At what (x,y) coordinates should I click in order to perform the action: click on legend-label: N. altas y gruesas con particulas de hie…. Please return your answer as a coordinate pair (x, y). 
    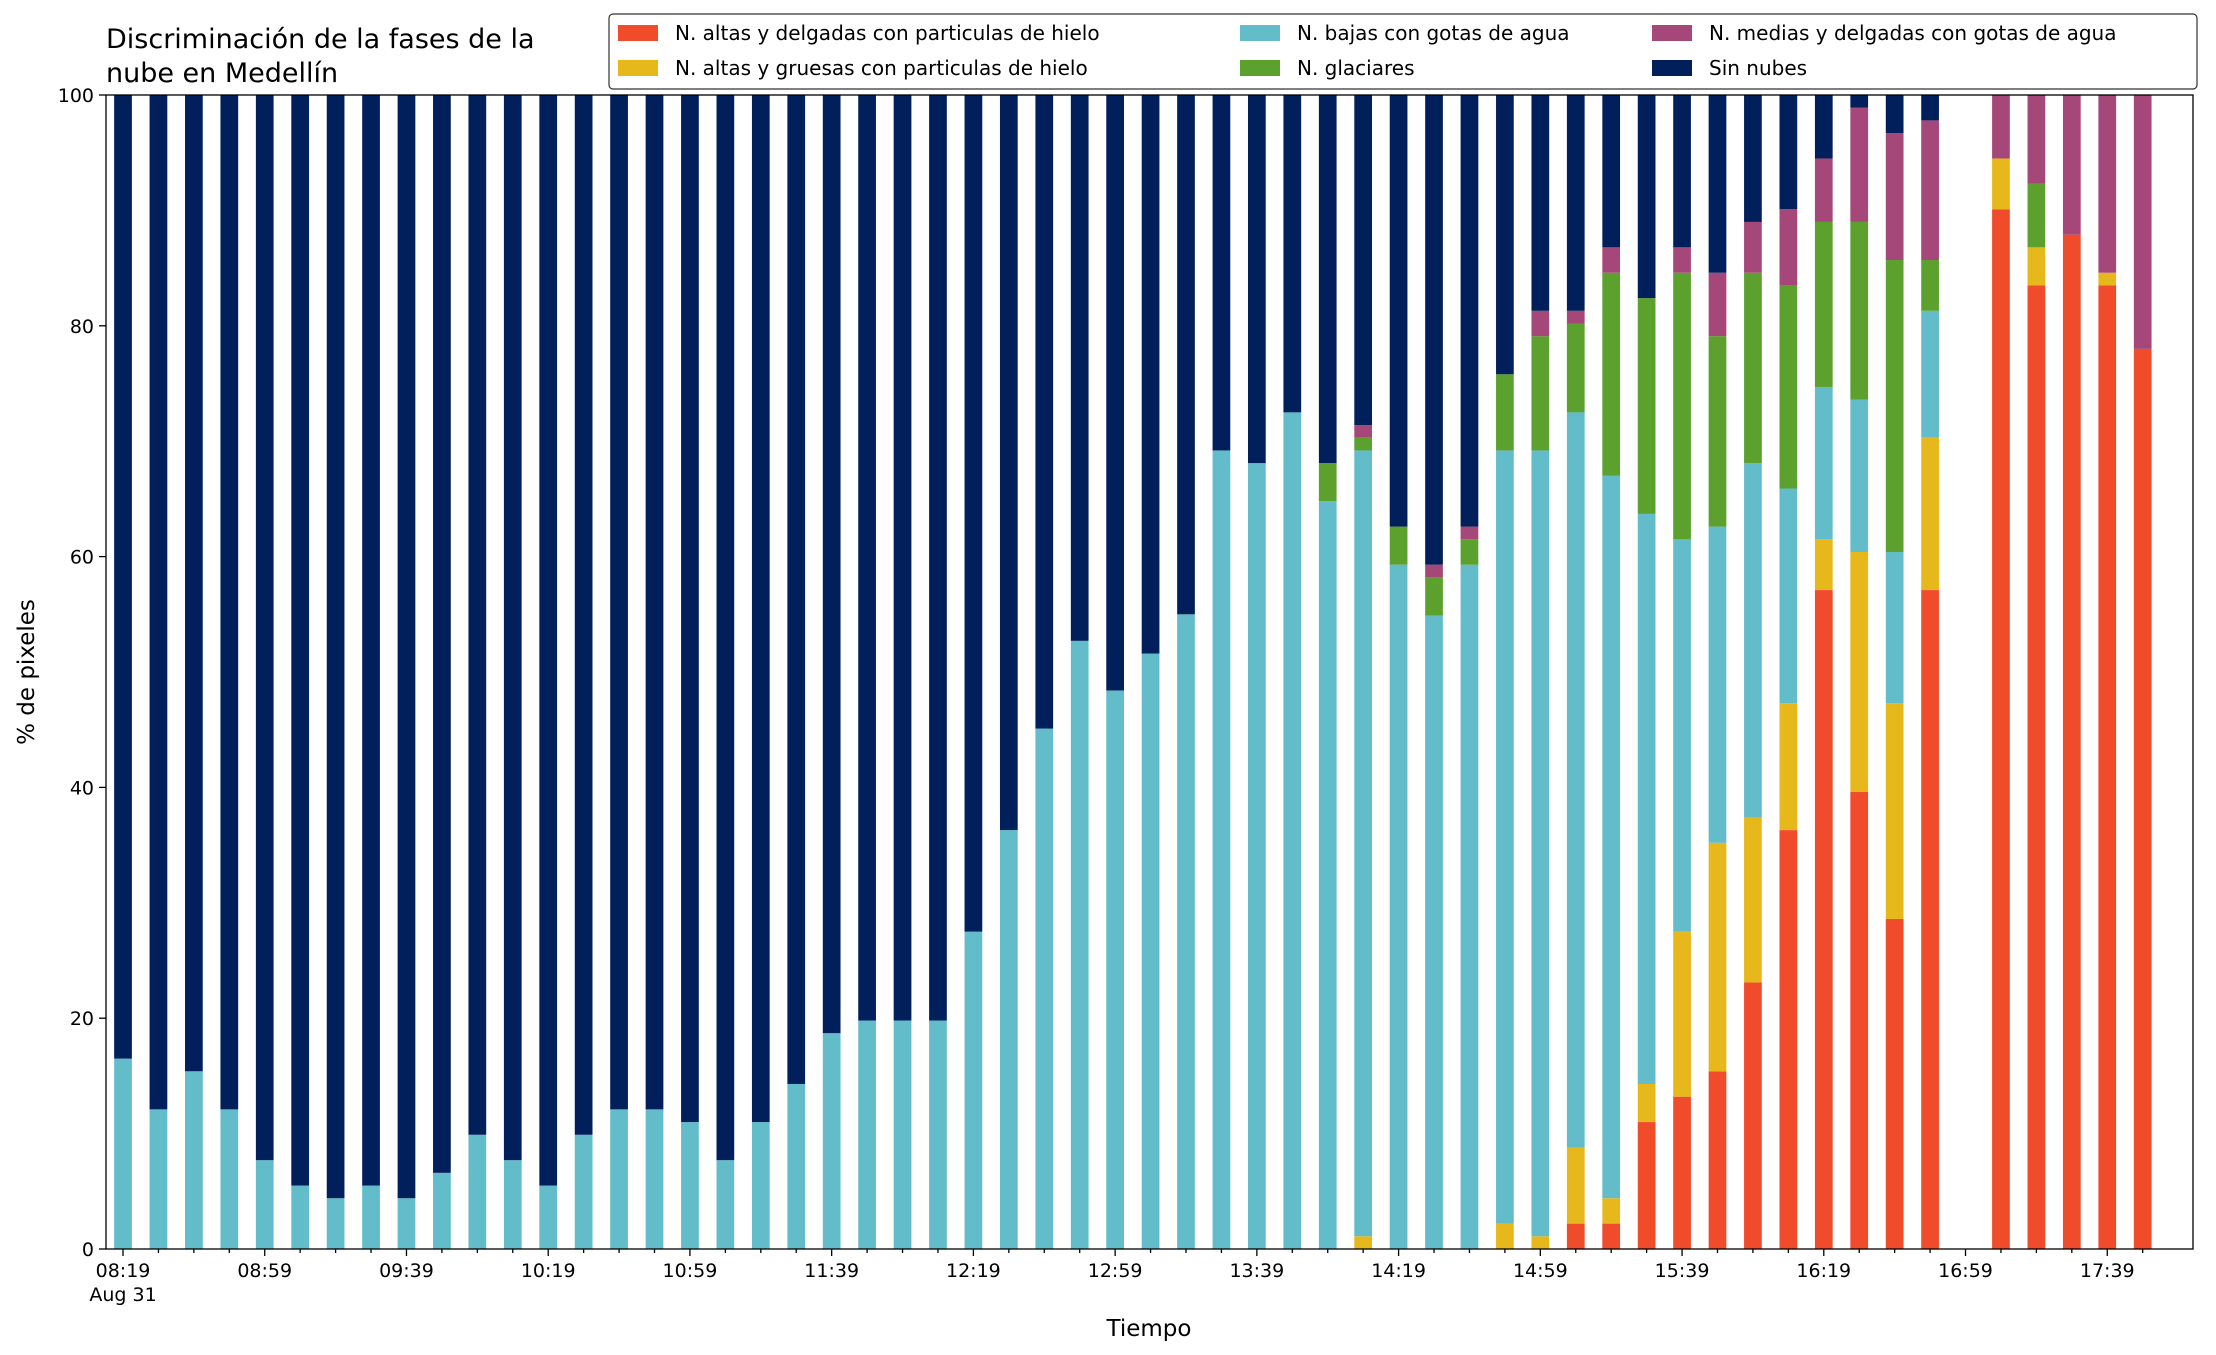
    Looking at the image, I should click on (881, 68).